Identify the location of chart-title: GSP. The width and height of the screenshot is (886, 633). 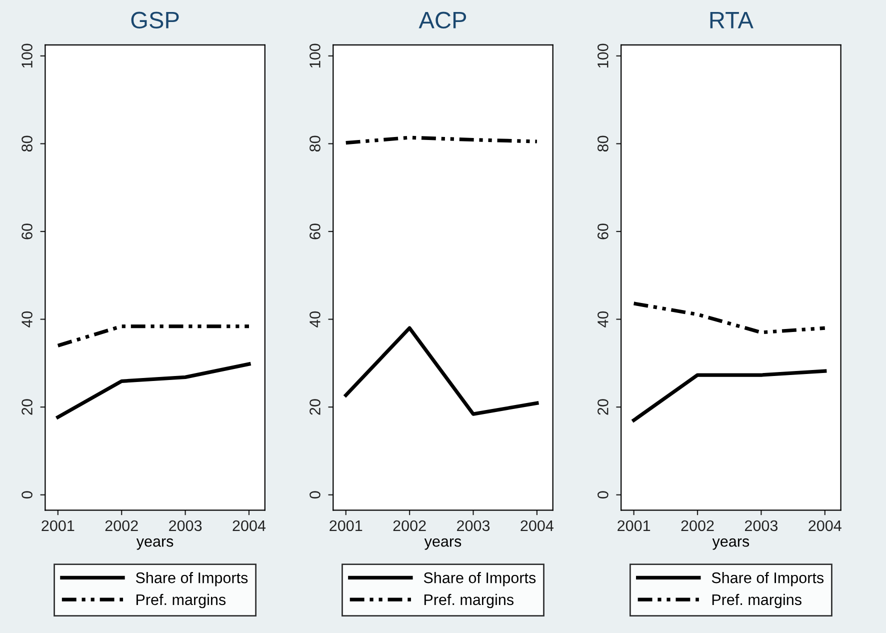
(155, 20).